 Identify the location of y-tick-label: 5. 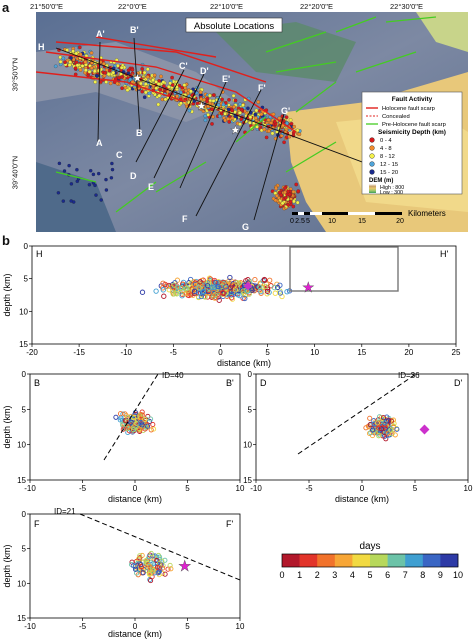
(26, 279).